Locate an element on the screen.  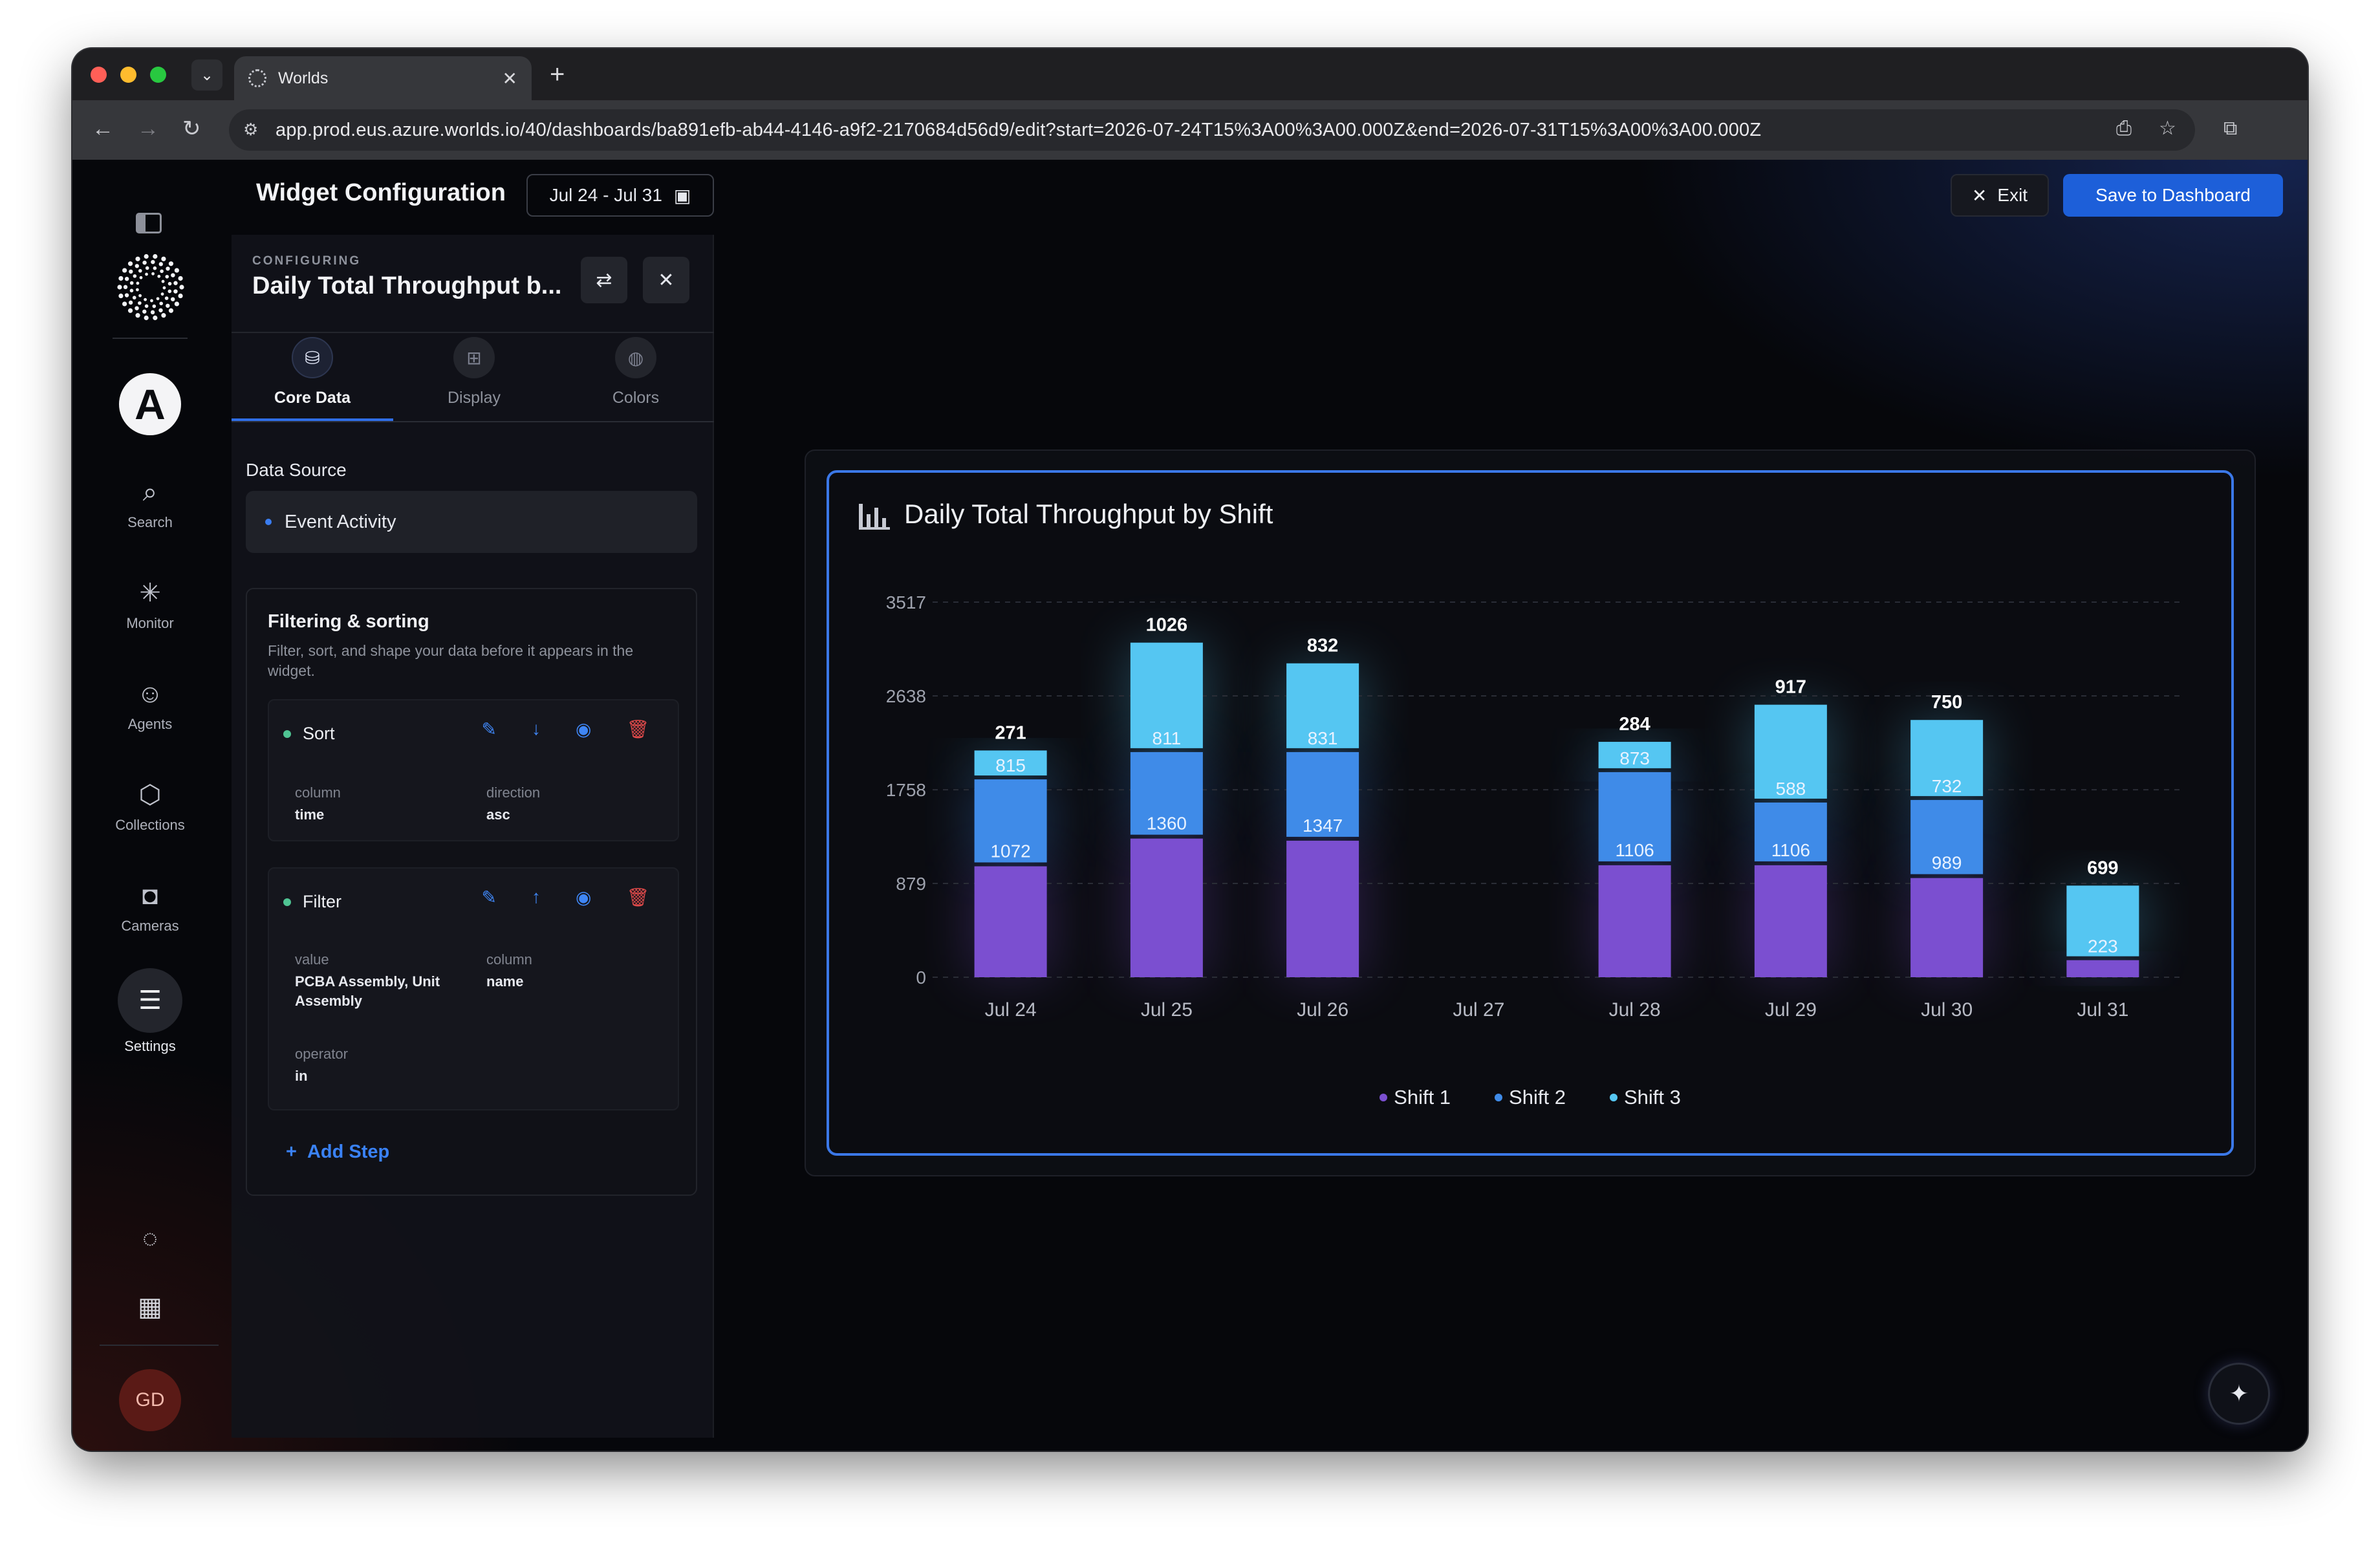
nav-monitor: ✳ Monitor is located at coordinates (150, 605).